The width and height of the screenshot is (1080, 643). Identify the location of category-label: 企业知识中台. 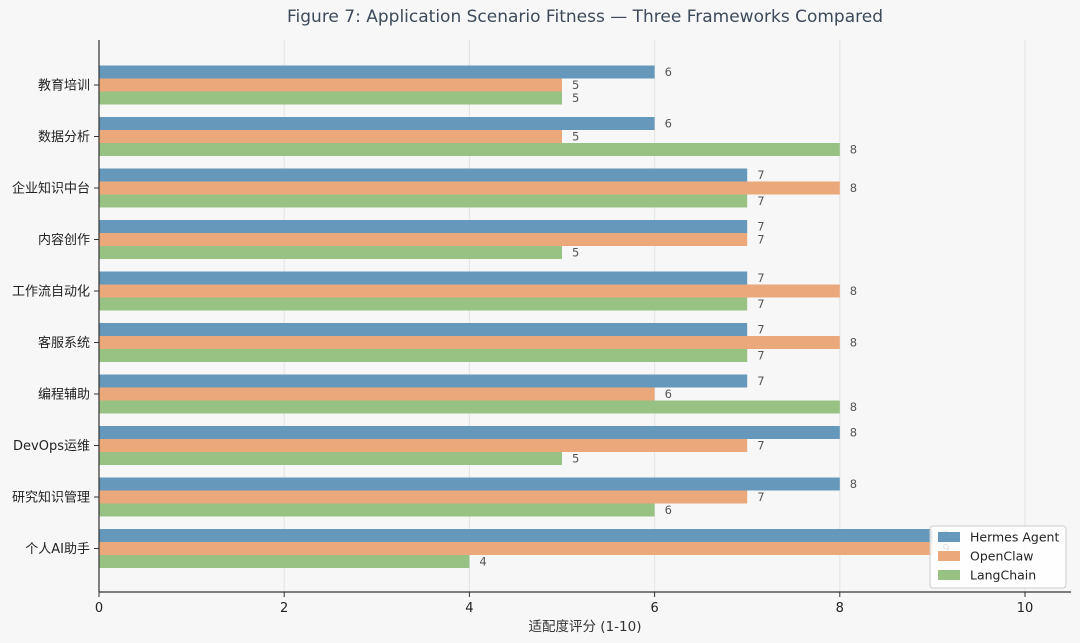
(51, 189).